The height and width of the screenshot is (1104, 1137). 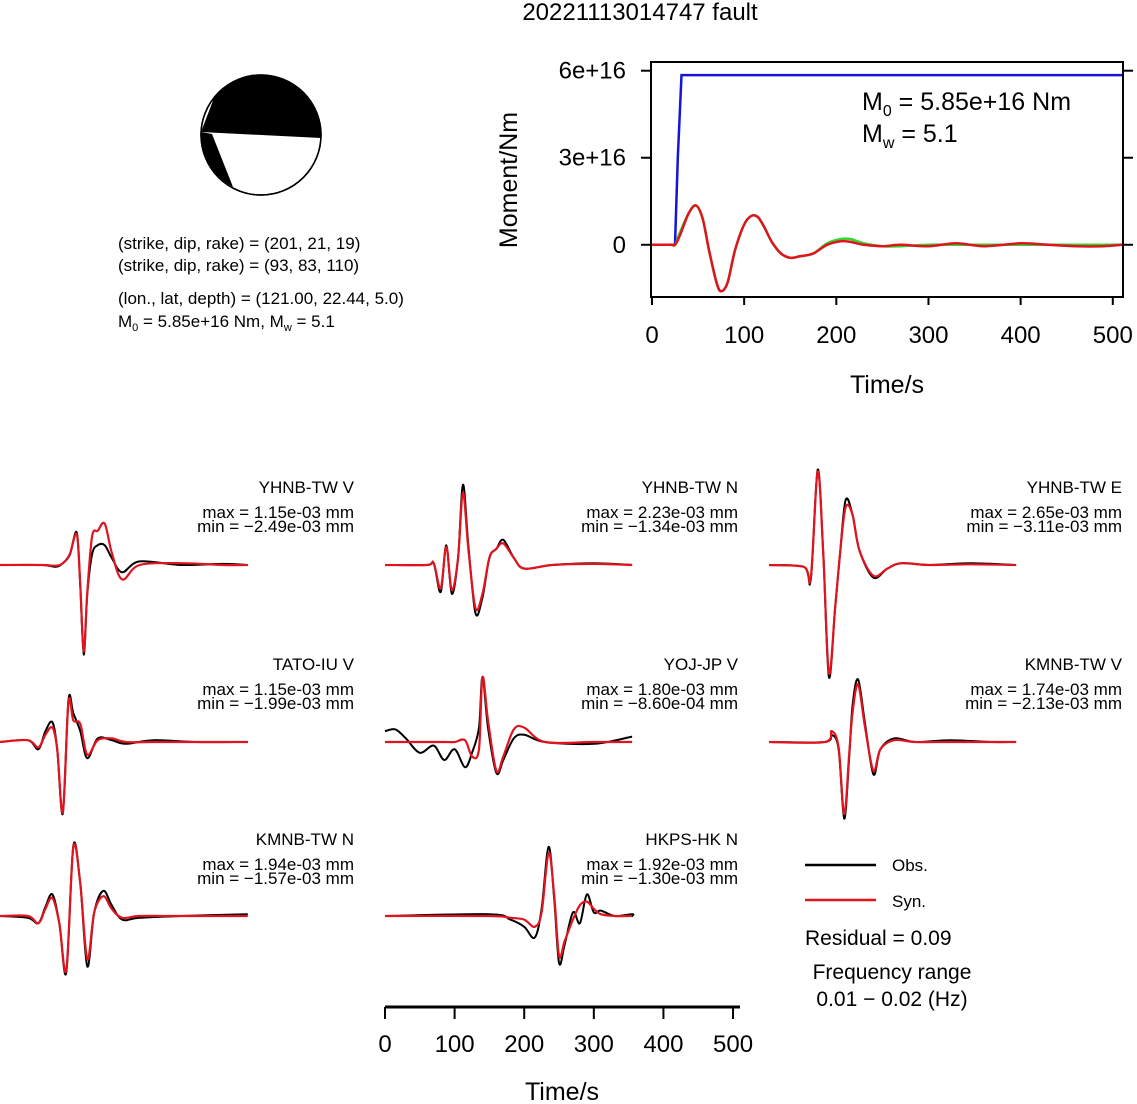 I want to click on amplitude-min: min = −2.49e-03 mm, so click(x=275, y=526).